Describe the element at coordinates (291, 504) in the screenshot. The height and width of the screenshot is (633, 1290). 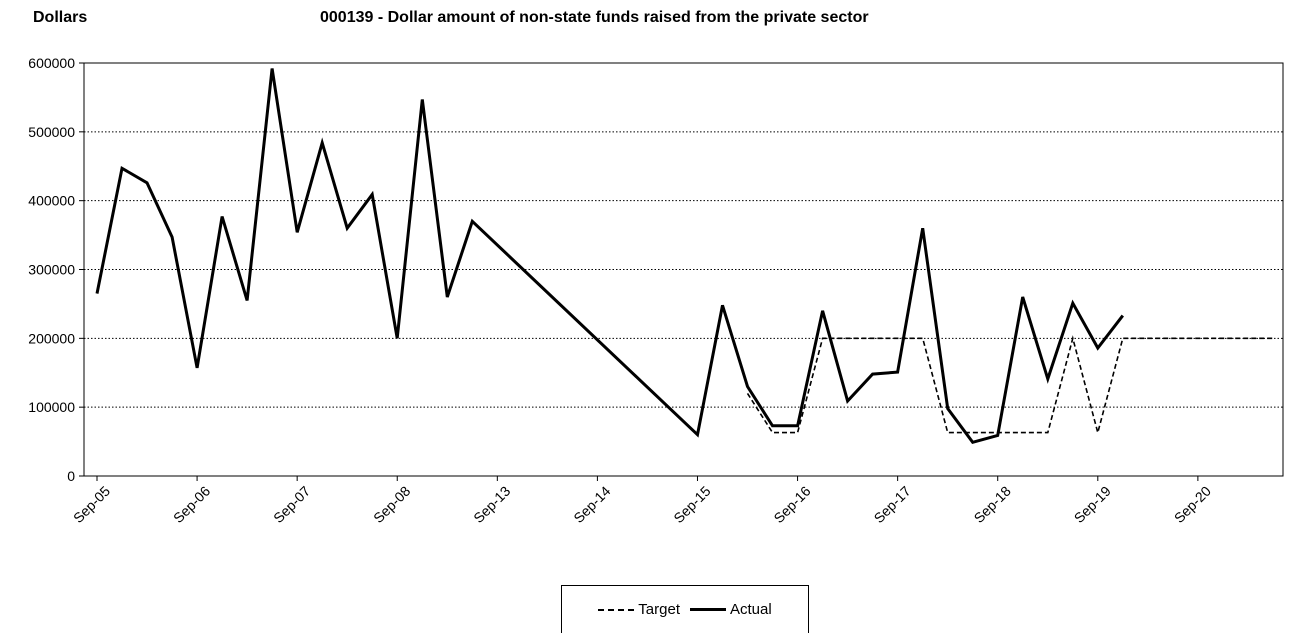
I see `x-tick-label: Sep-07` at that location.